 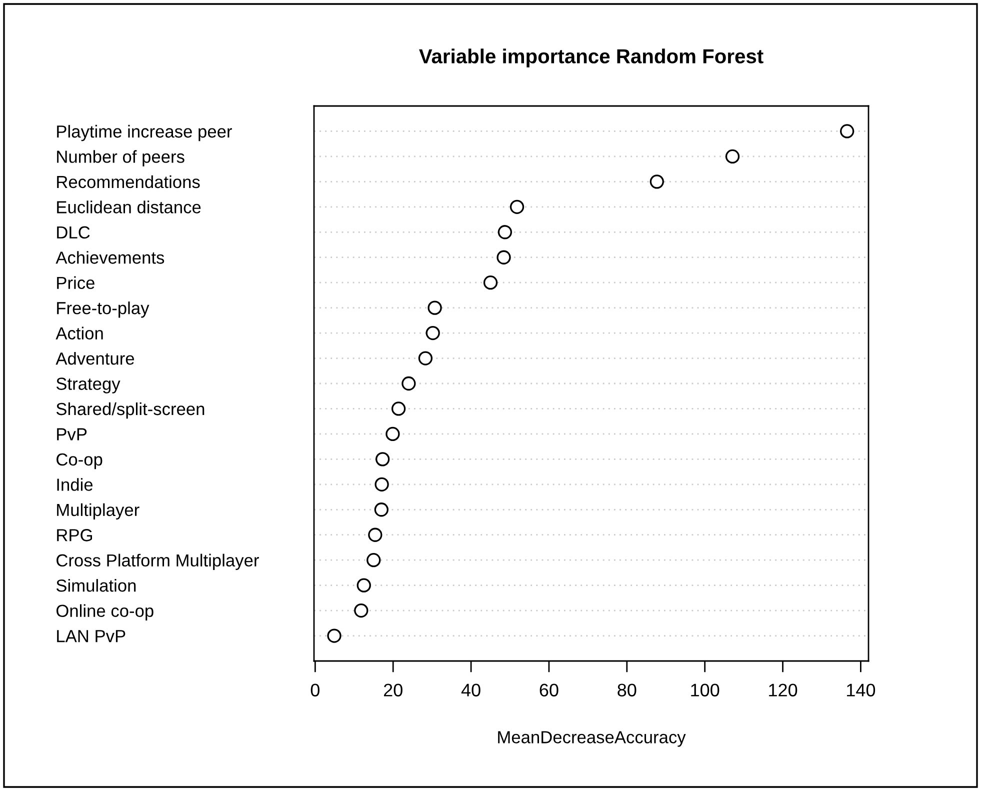 I want to click on y-tick-label: RPG, so click(x=74, y=535).